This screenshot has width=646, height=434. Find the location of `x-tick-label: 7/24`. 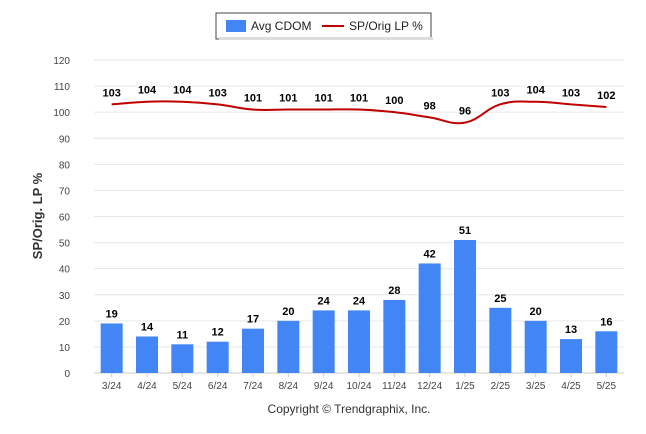

x-tick-label: 7/24 is located at coordinates (253, 386).